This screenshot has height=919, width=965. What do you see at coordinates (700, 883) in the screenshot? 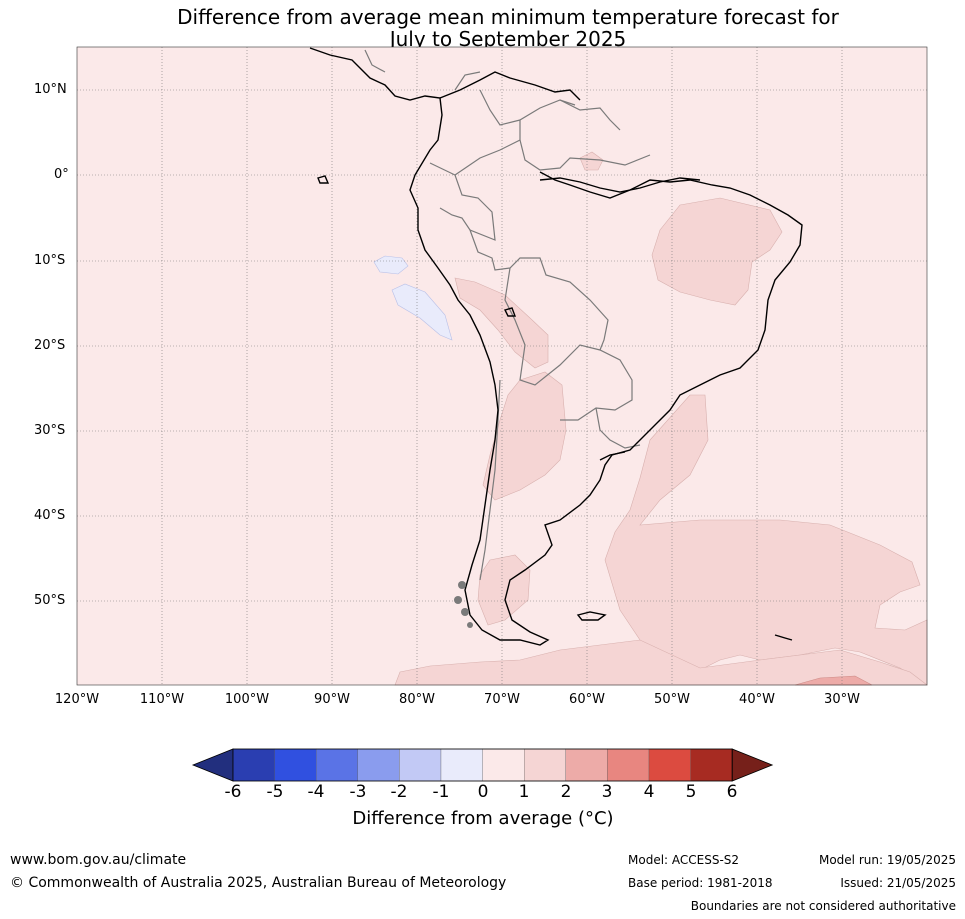
I see `footer-base-period: Base period: 1981-2018` at bounding box center [700, 883].